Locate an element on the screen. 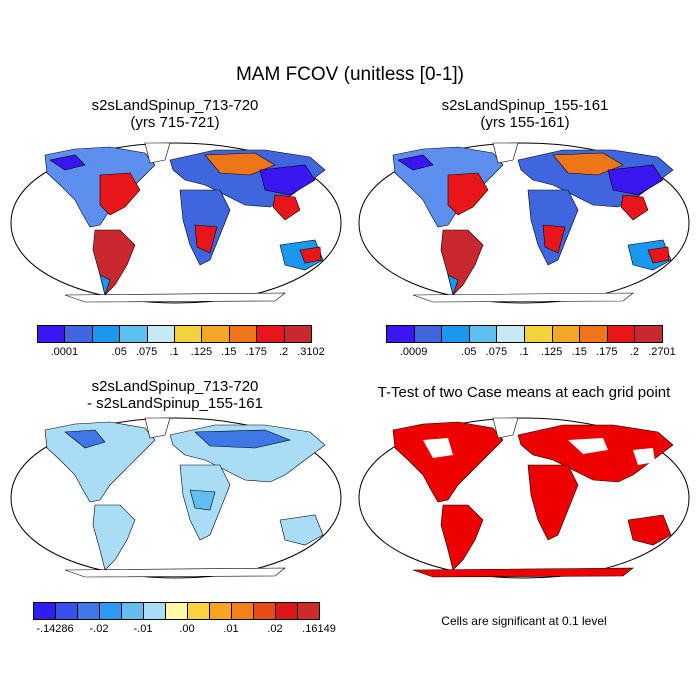 The image size is (700, 700). colorbar-tick-label: -.01 is located at coordinates (143, 629).